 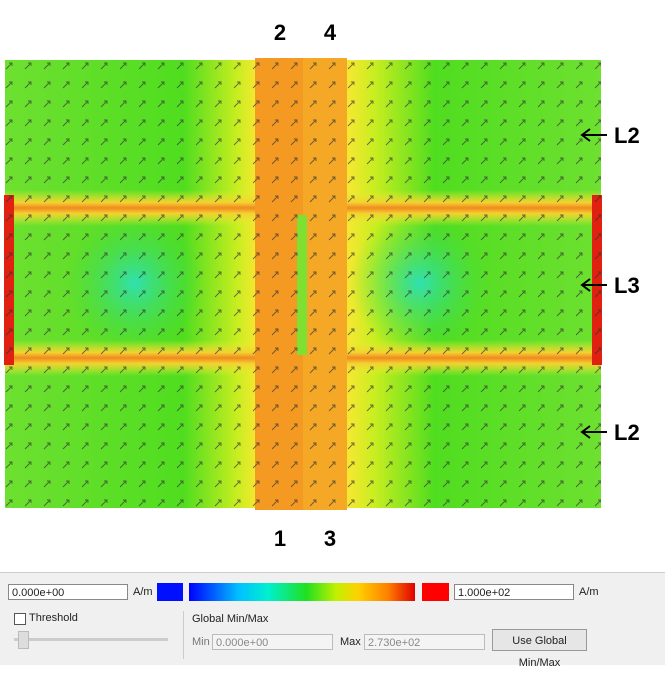 What do you see at coordinates (350, 642) in the screenshot?
I see `max-label: Max` at bounding box center [350, 642].